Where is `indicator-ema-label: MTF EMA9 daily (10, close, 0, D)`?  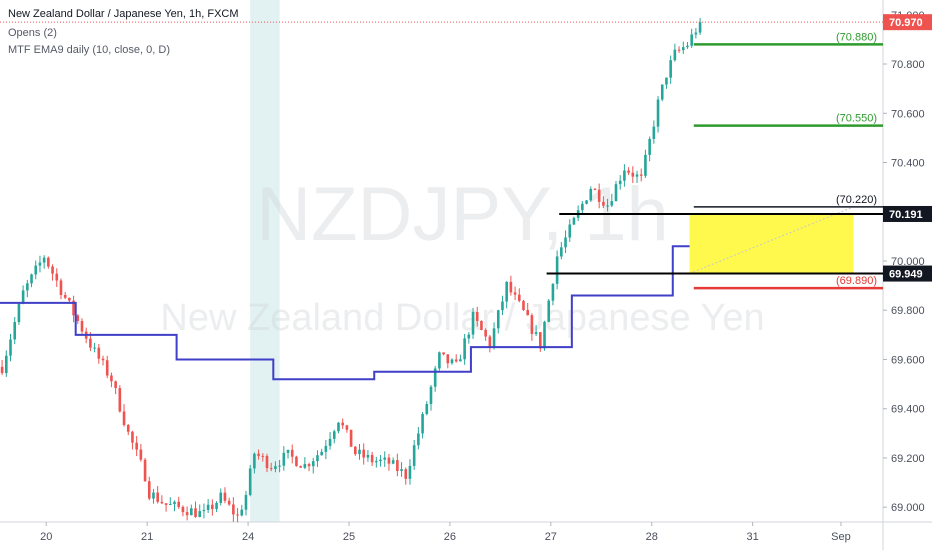 indicator-ema-label: MTF EMA9 daily (10, close, 0, D) is located at coordinates (89, 50).